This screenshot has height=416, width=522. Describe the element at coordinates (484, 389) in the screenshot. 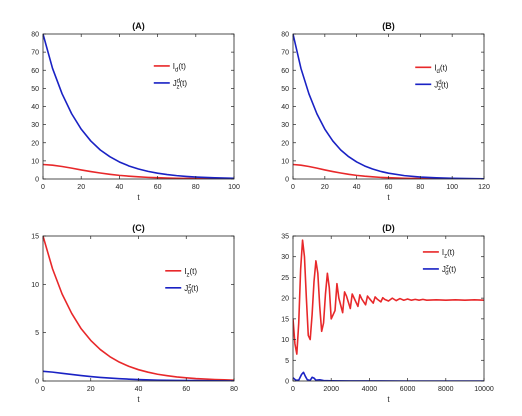

I see `x-tick-label: 10000` at that location.